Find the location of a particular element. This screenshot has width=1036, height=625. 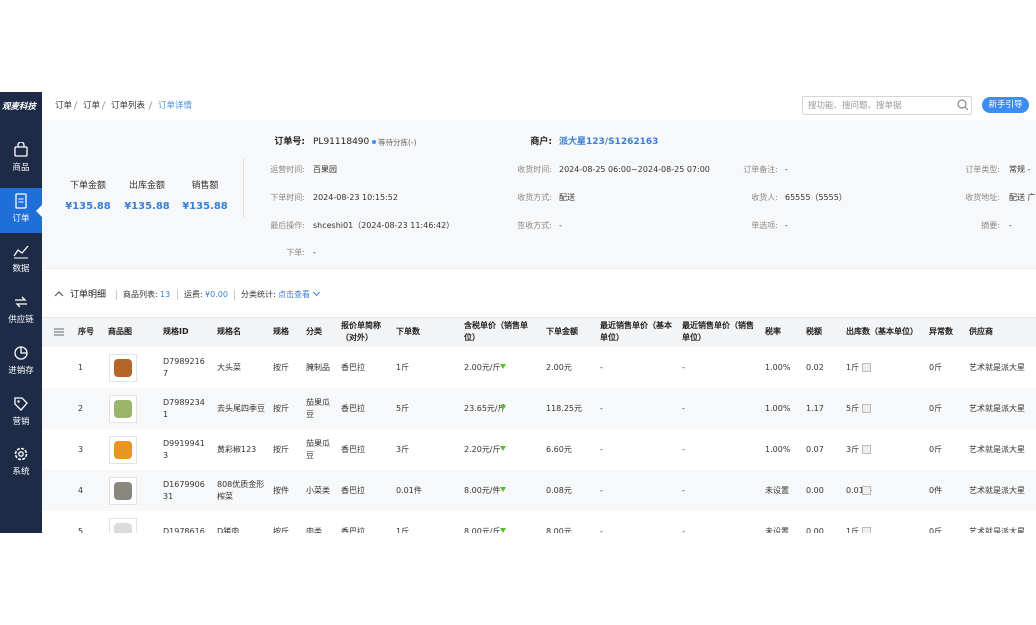

guide-button-label: 新手引导 is located at coordinates (1005, 105).